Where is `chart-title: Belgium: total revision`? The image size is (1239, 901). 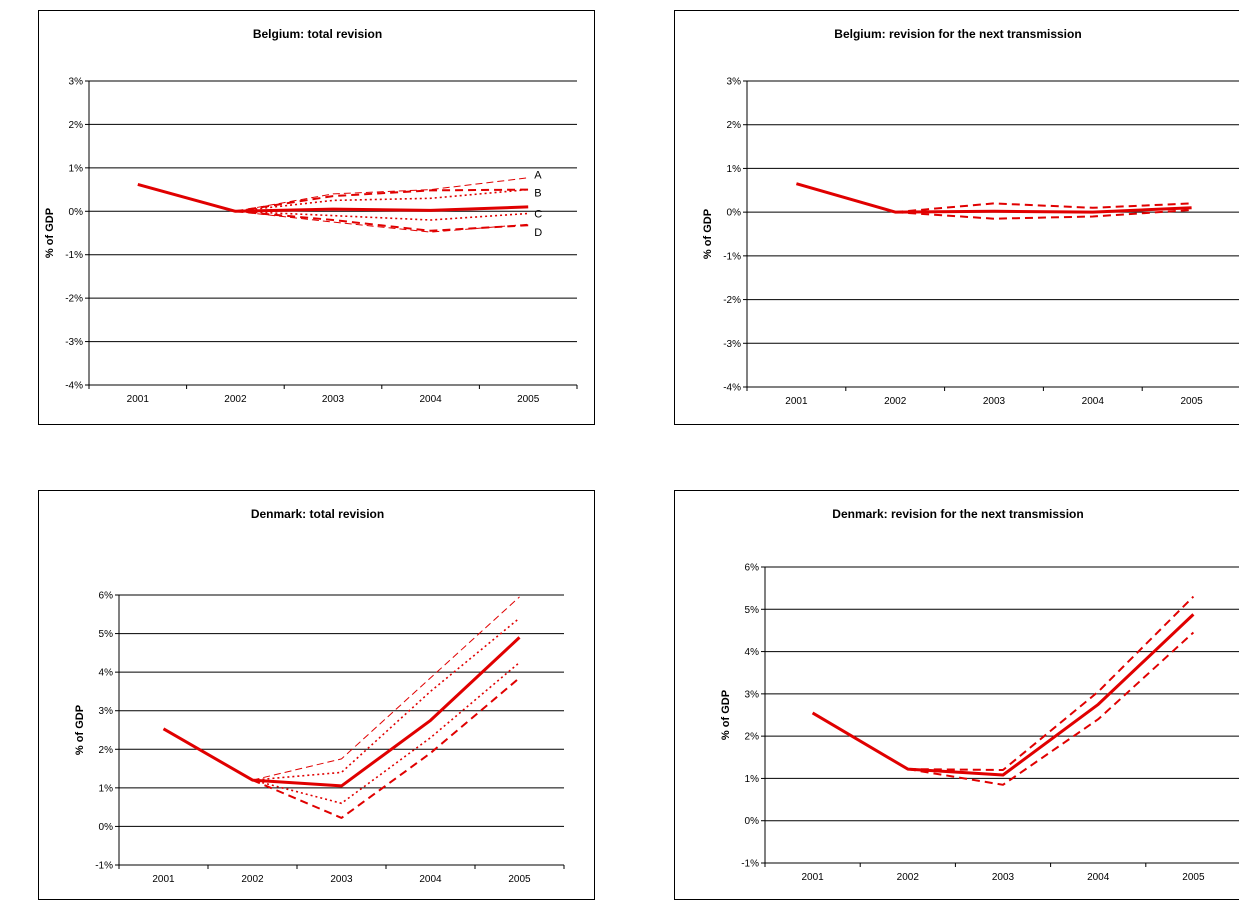 chart-title: Belgium: total revision is located at coordinates (317, 34).